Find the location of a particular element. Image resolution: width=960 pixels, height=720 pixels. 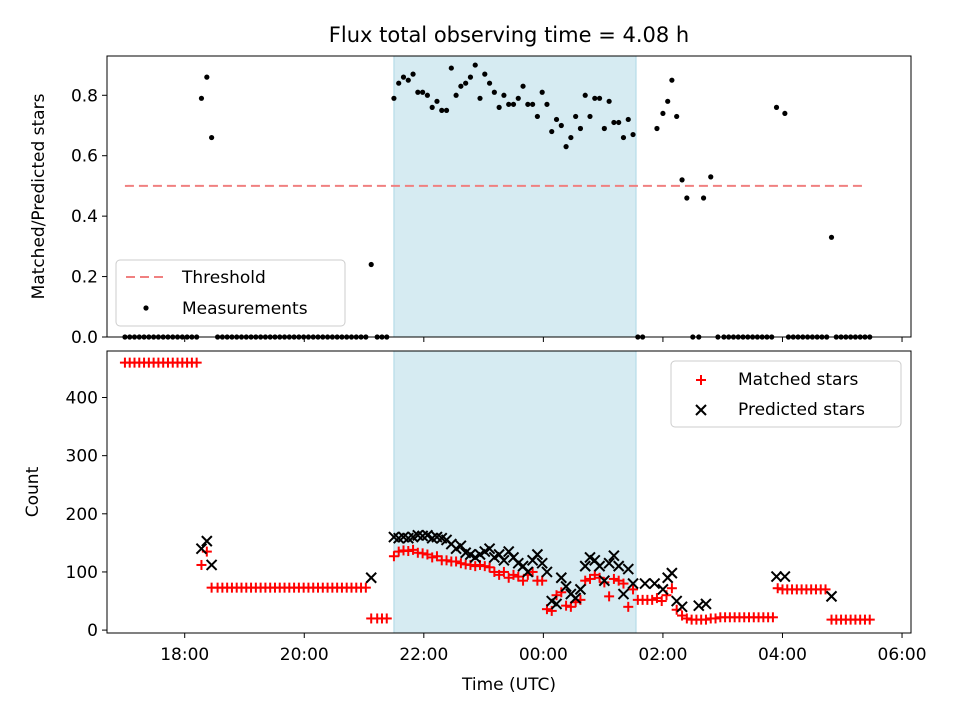

y-tick-label: 0.2 is located at coordinates (84, 278).